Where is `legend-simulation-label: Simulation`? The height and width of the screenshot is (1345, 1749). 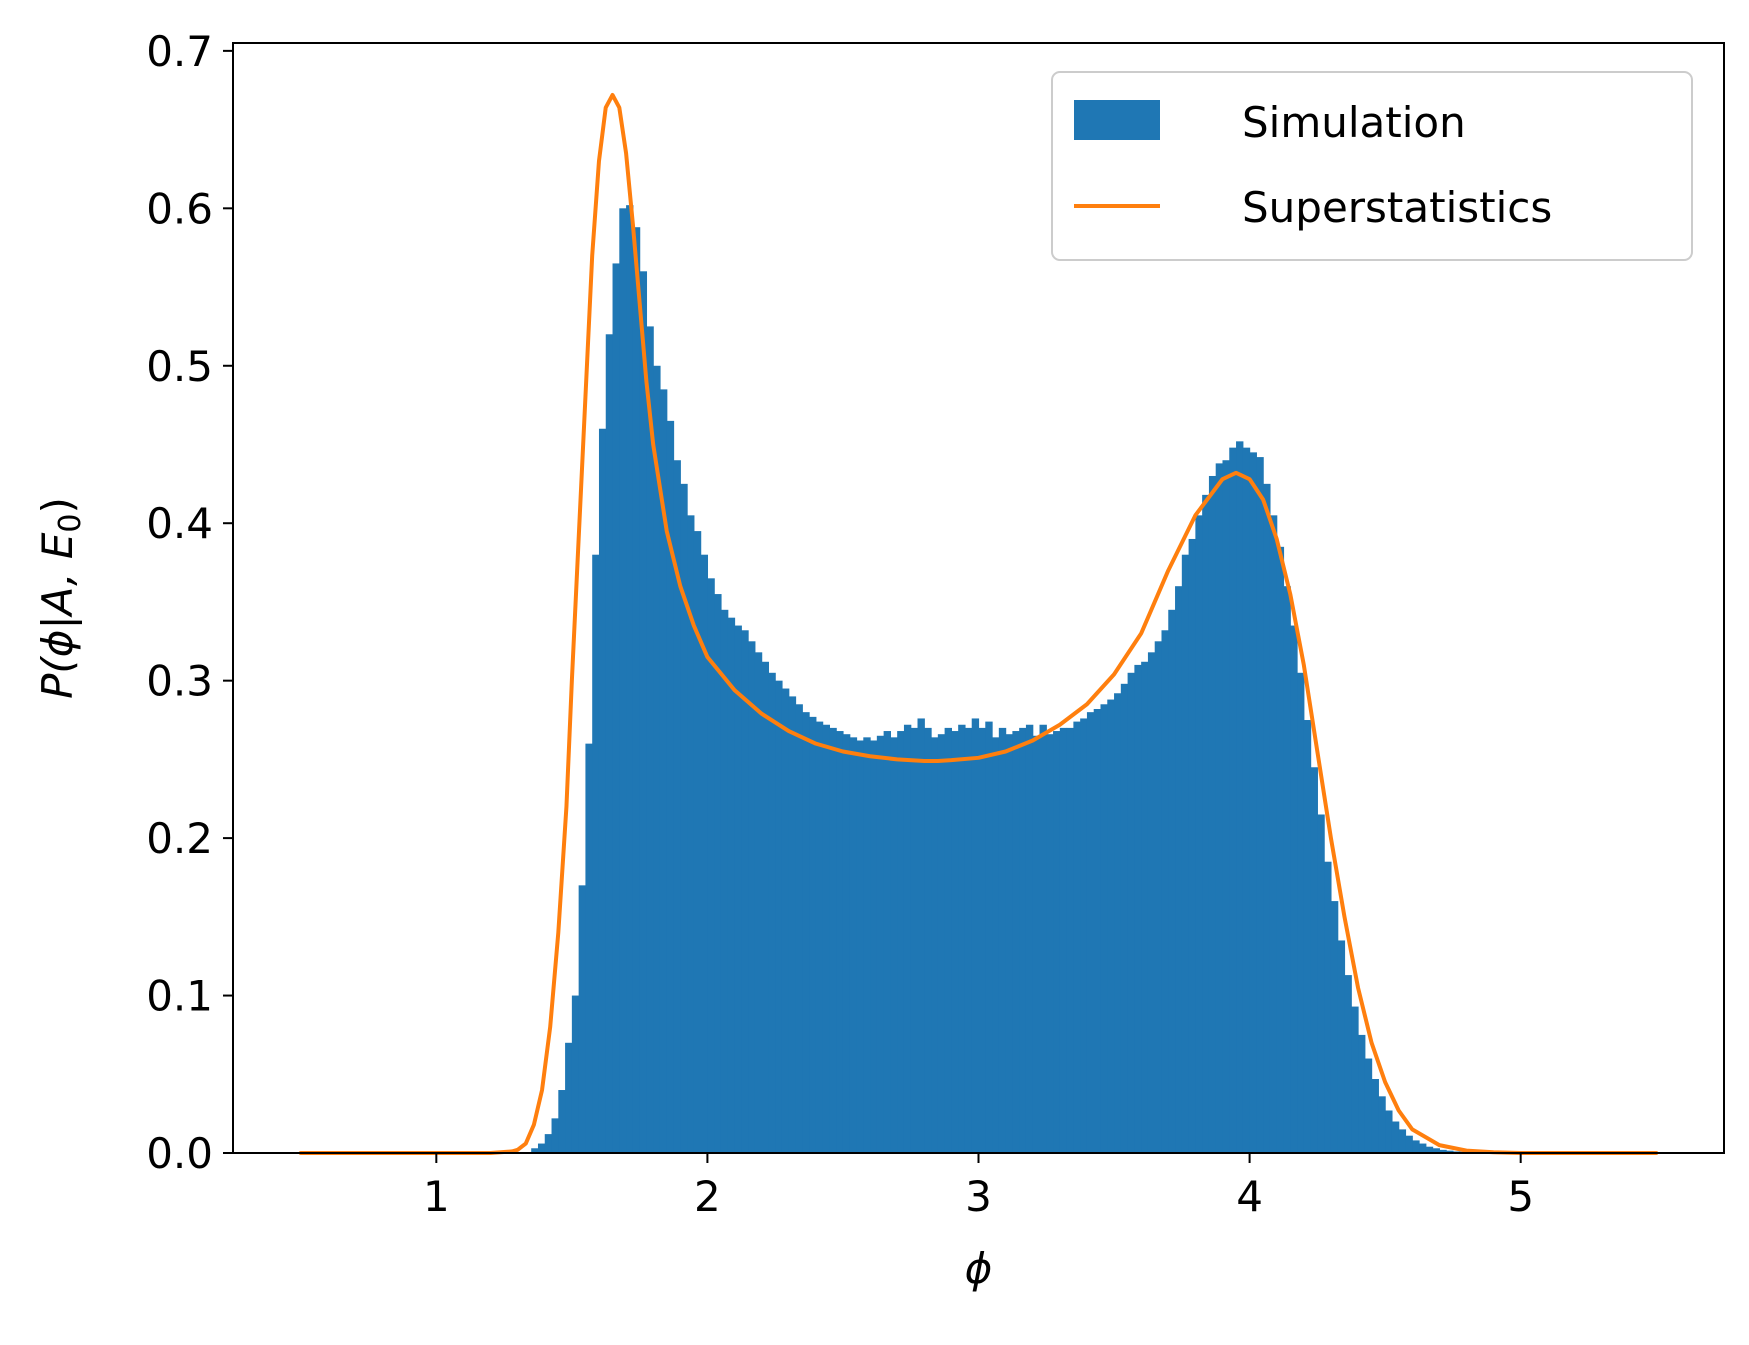 legend-simulation-label: Simulation is located at coordinates (1354, 122).